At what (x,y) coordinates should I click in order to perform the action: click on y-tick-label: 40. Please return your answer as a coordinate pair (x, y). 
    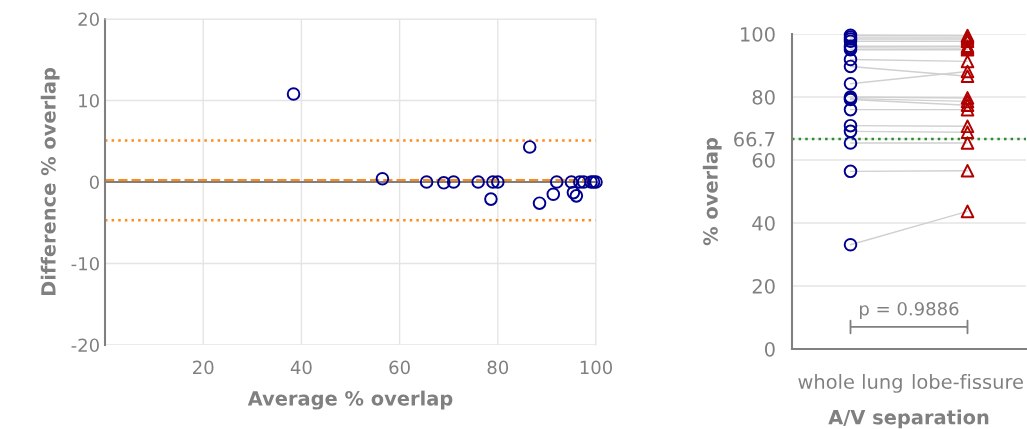
    Looking at the image, I should click on (763, 223).